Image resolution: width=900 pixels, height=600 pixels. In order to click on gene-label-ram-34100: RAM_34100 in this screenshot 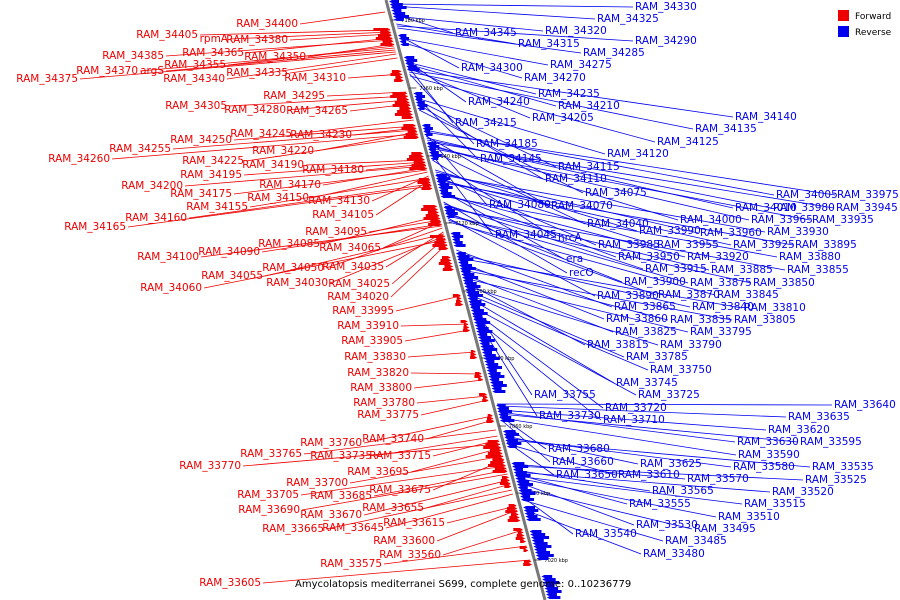, I will do `click(168, 257)`.